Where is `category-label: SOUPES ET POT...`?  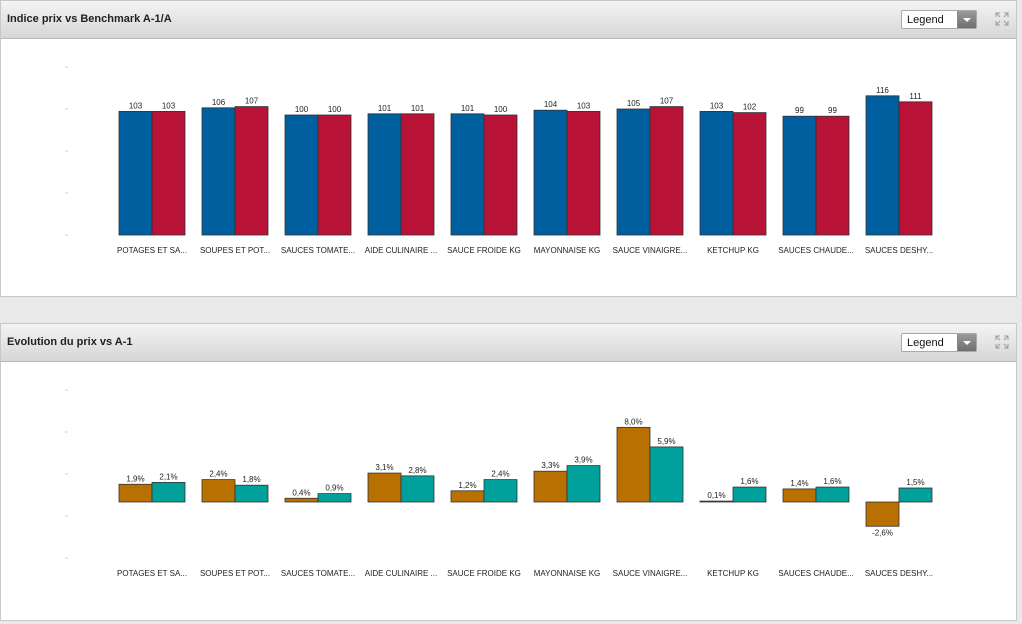 category-label: SOUPES ET POT... is located at coordinates (235, 573).